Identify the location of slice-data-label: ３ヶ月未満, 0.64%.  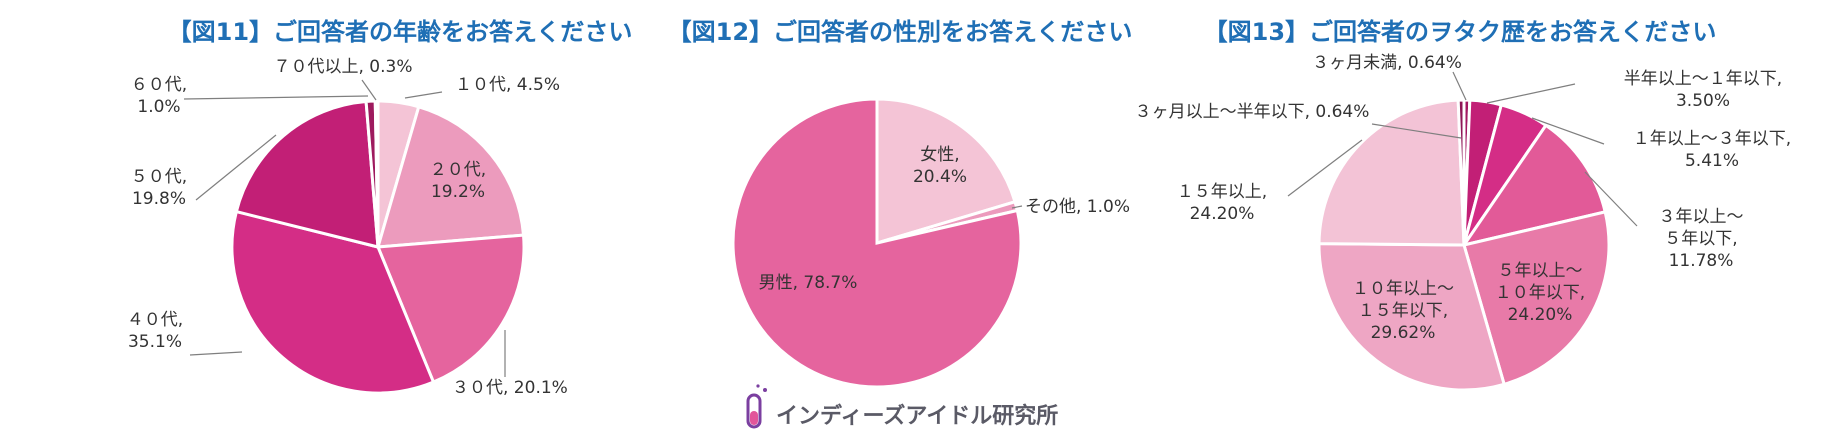
(1387, 63).